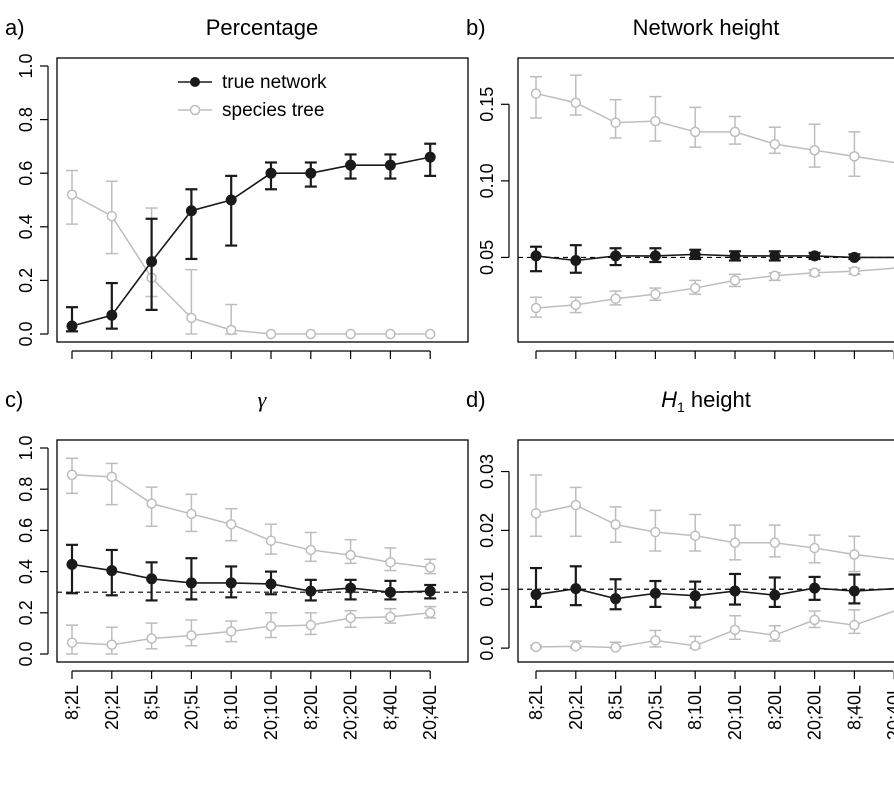  Describe the element at coordinates (15, 27) in the screenshot. I see `panel-label: a)` at that location.